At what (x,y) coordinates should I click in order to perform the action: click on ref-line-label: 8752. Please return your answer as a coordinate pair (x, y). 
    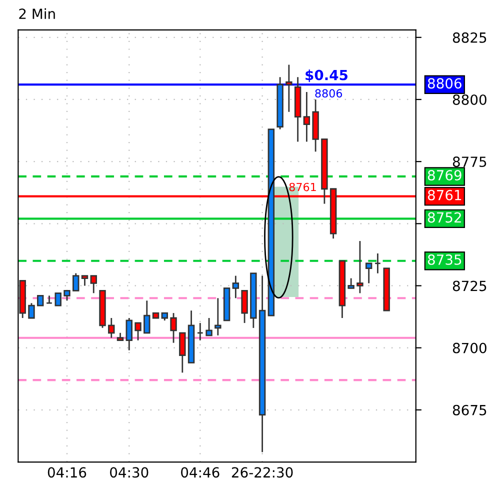
    Looking at the image, I should click on (444, 217).